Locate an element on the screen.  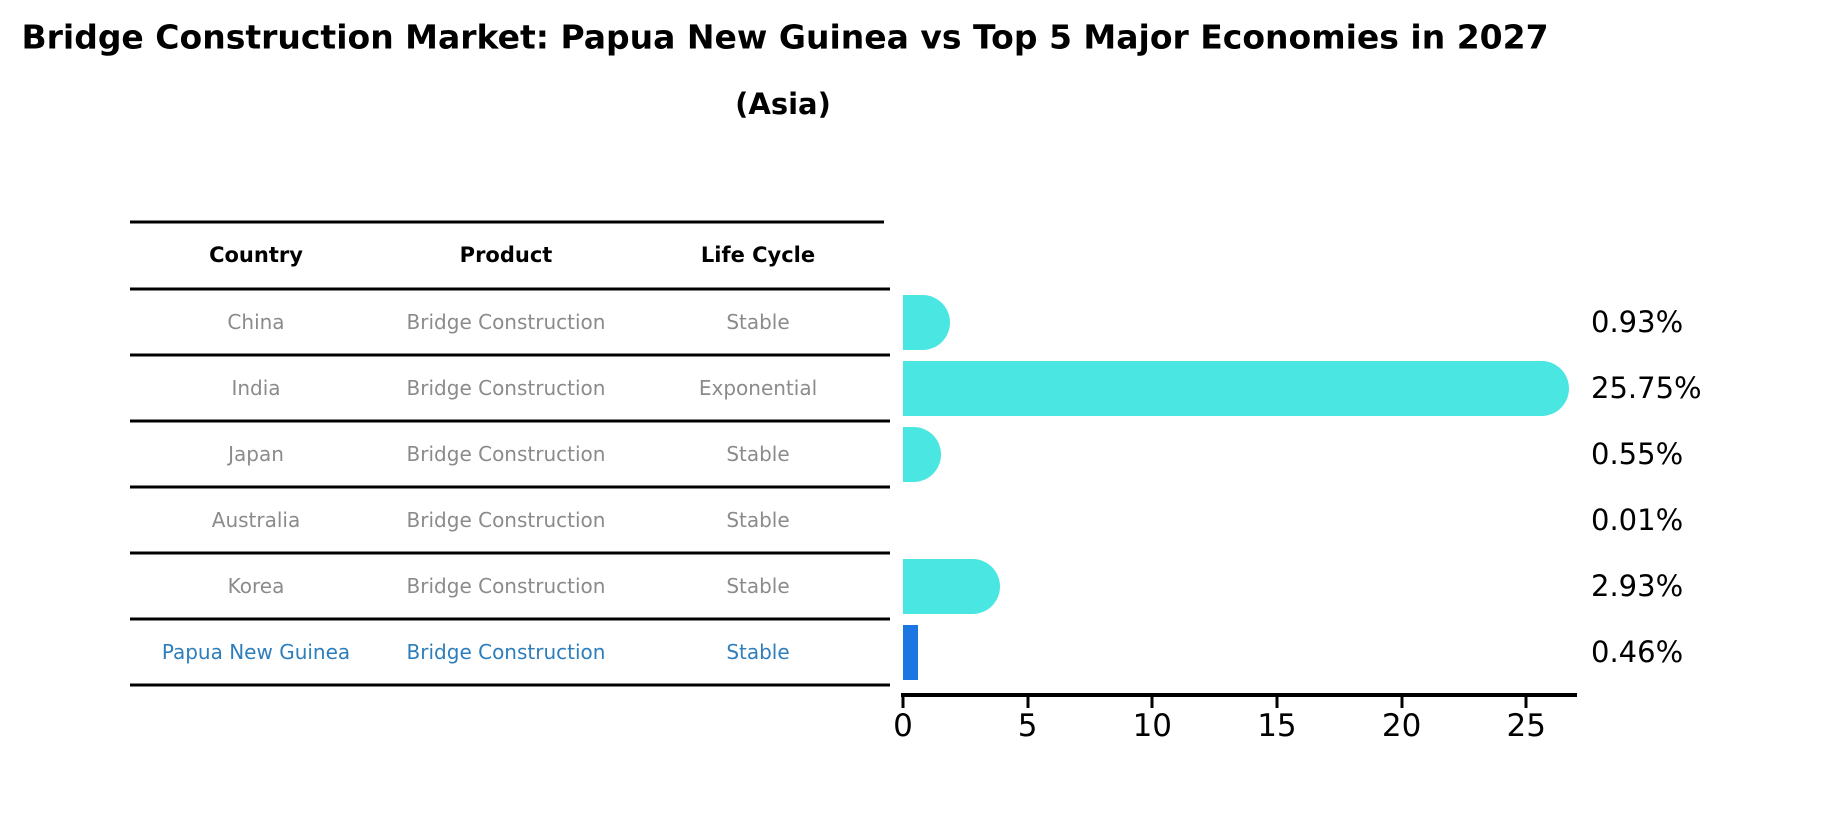
bar-value-label: 0.01% is located at coordinates (1637, 520).